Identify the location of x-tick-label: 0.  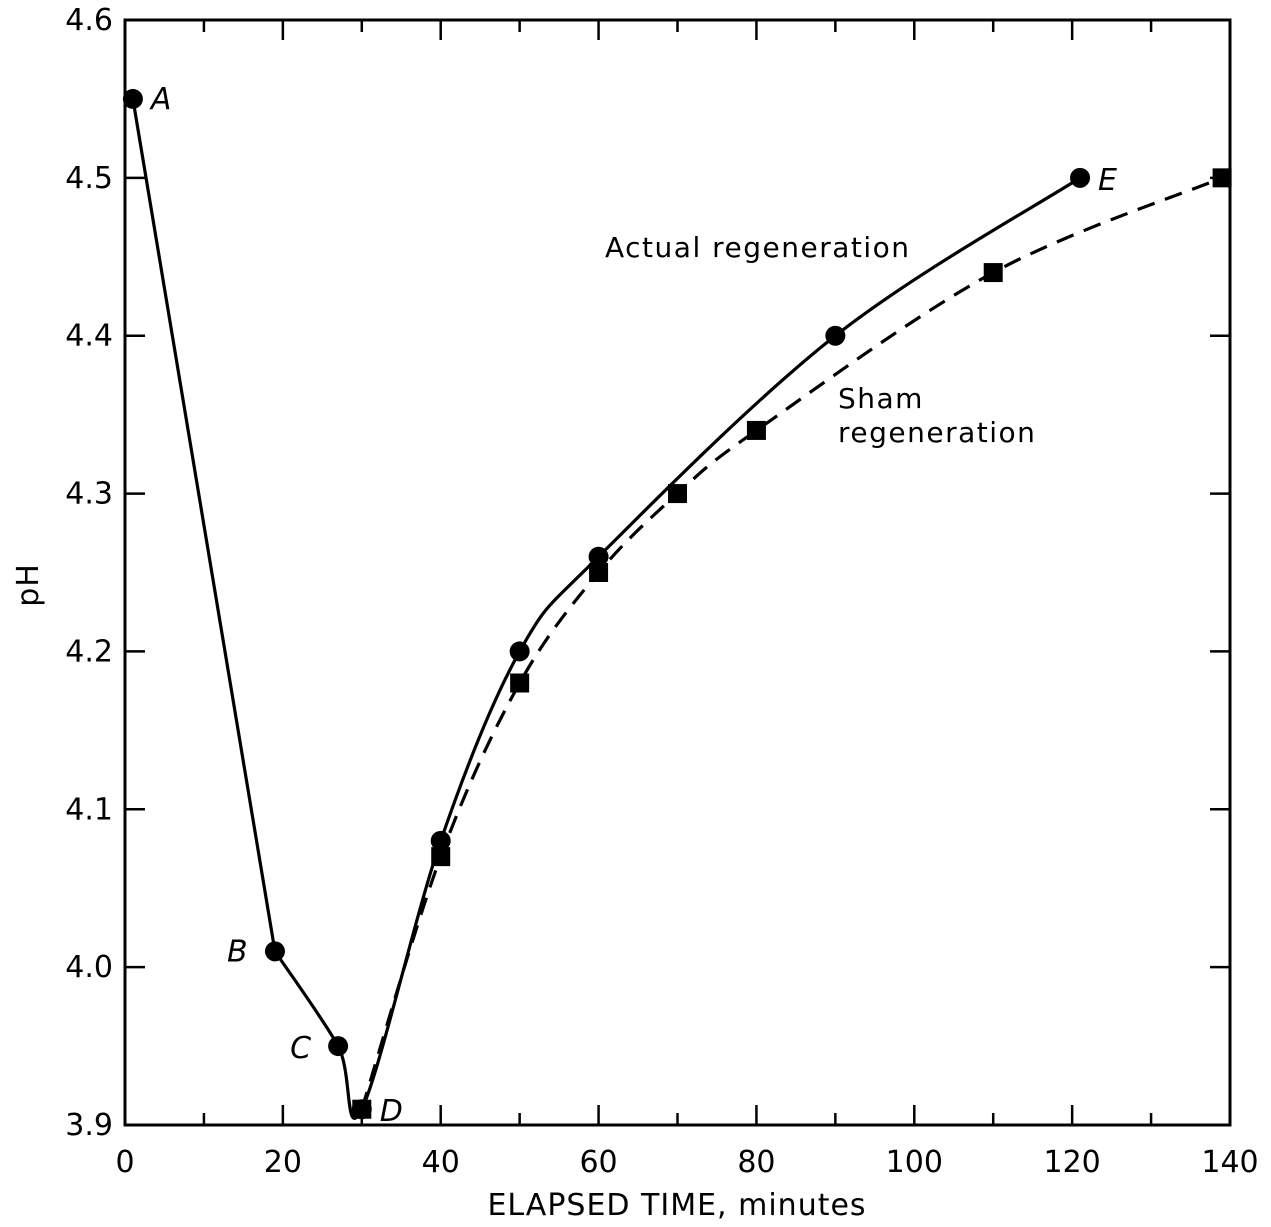
(124, 1162).